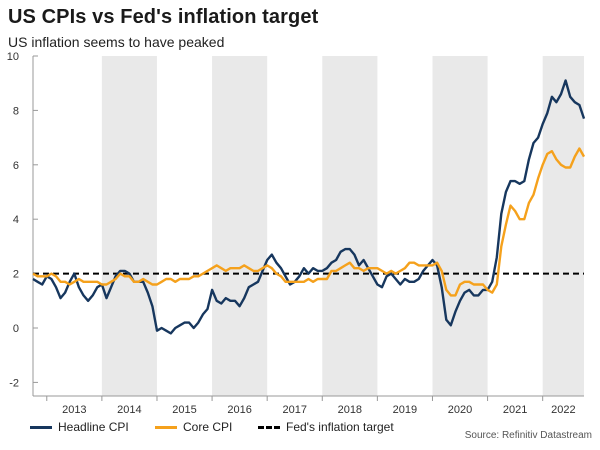 The image size is (600, 450). I want to click on legend-headline-label: Headline CPI, so click(93, 427).